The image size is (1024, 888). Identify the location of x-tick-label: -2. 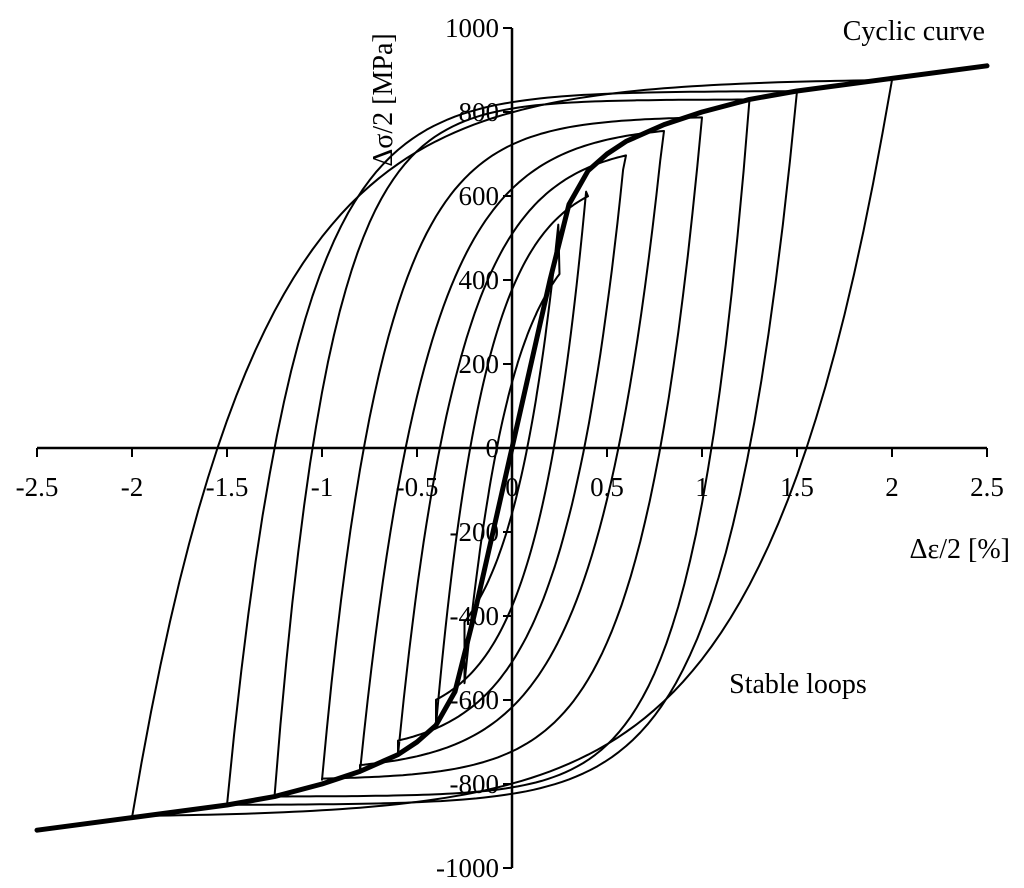
(132, 487).